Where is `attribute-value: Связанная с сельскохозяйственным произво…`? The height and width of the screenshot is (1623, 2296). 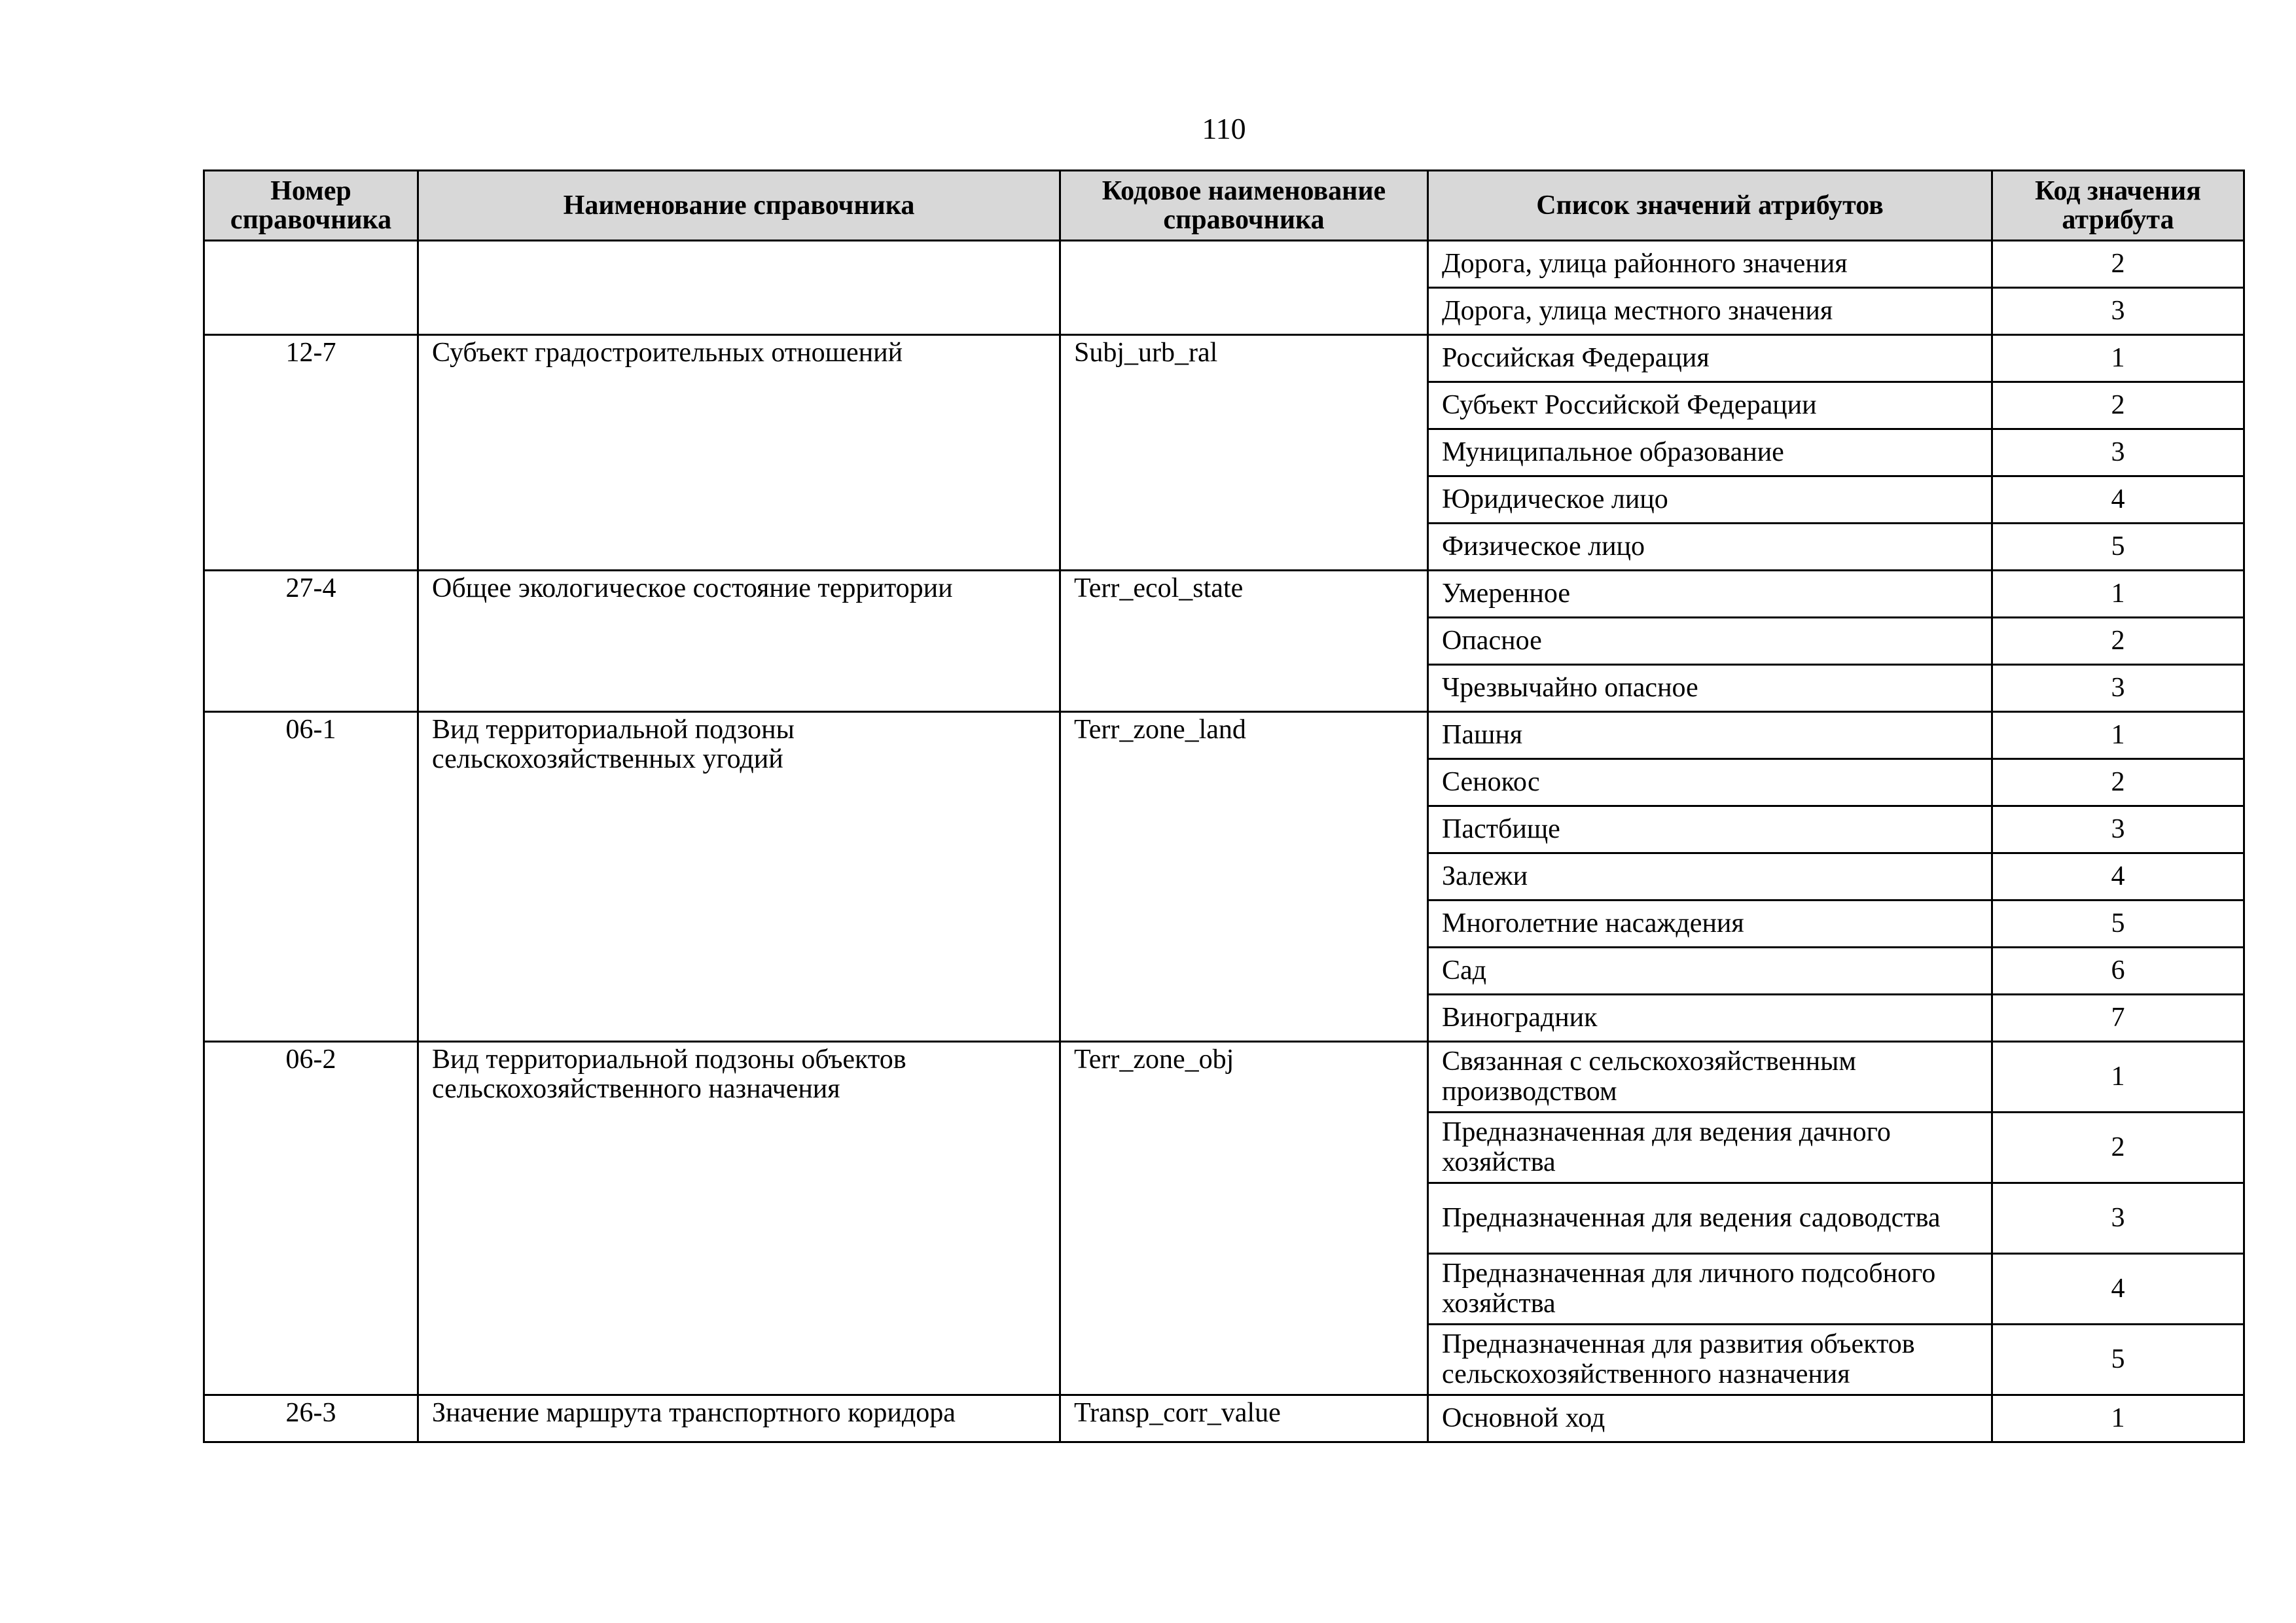
attribute-value: Связанная с сельскохозяйственным произво… is located at coordinates (1710, 1077).